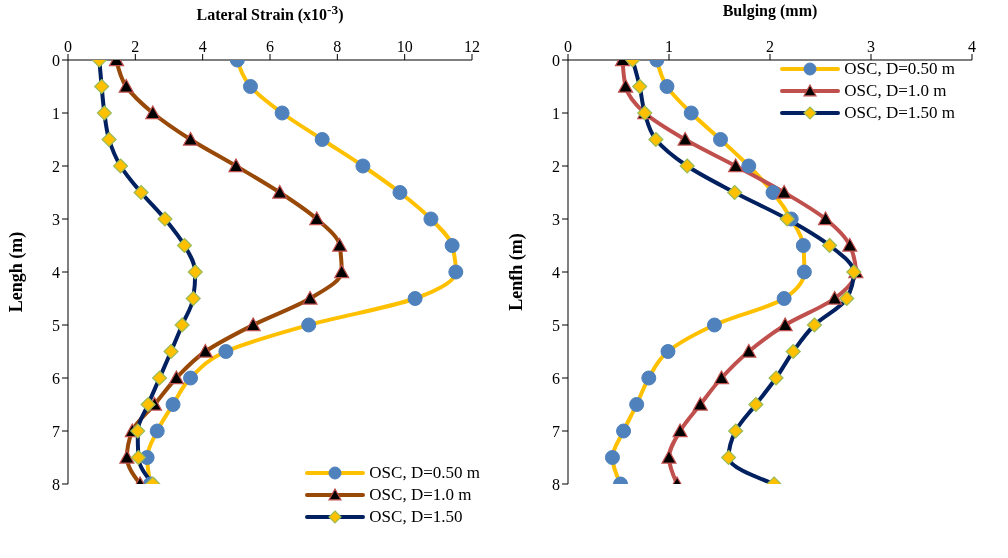 This screenshot has height=558, width=1008. What do you see at coordinates (337, 46) in the screenshot?
I see `x-tick-label: 8` at bounding box center [337, 46].